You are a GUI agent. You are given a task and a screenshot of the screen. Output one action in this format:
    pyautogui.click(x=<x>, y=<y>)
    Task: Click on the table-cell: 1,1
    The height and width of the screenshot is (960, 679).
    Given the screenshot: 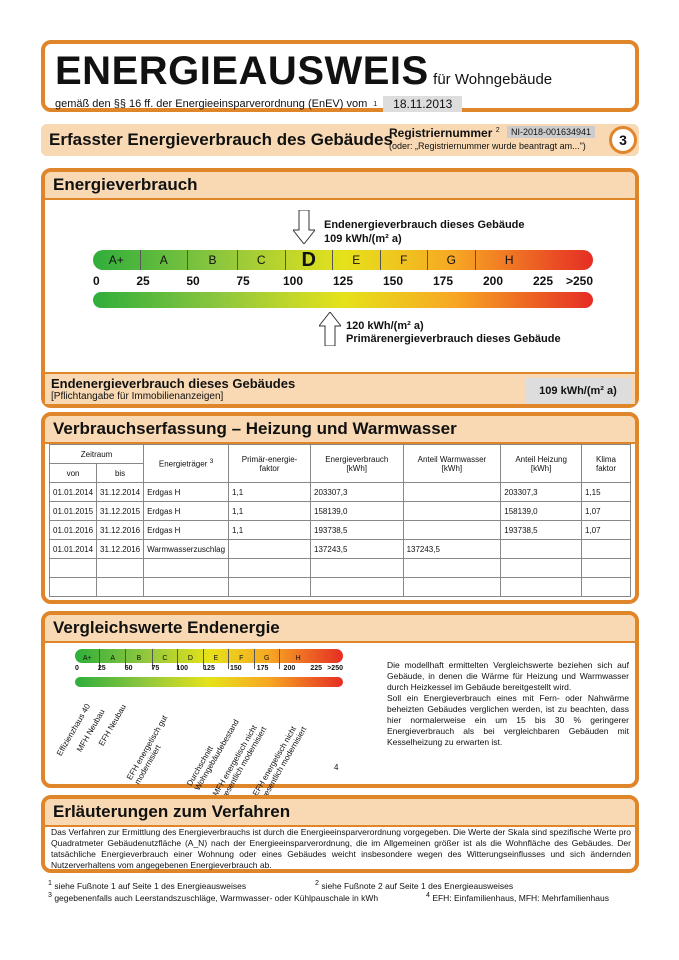 What is the action you would take?
    pyautogui.click(x=270, y=492)
    